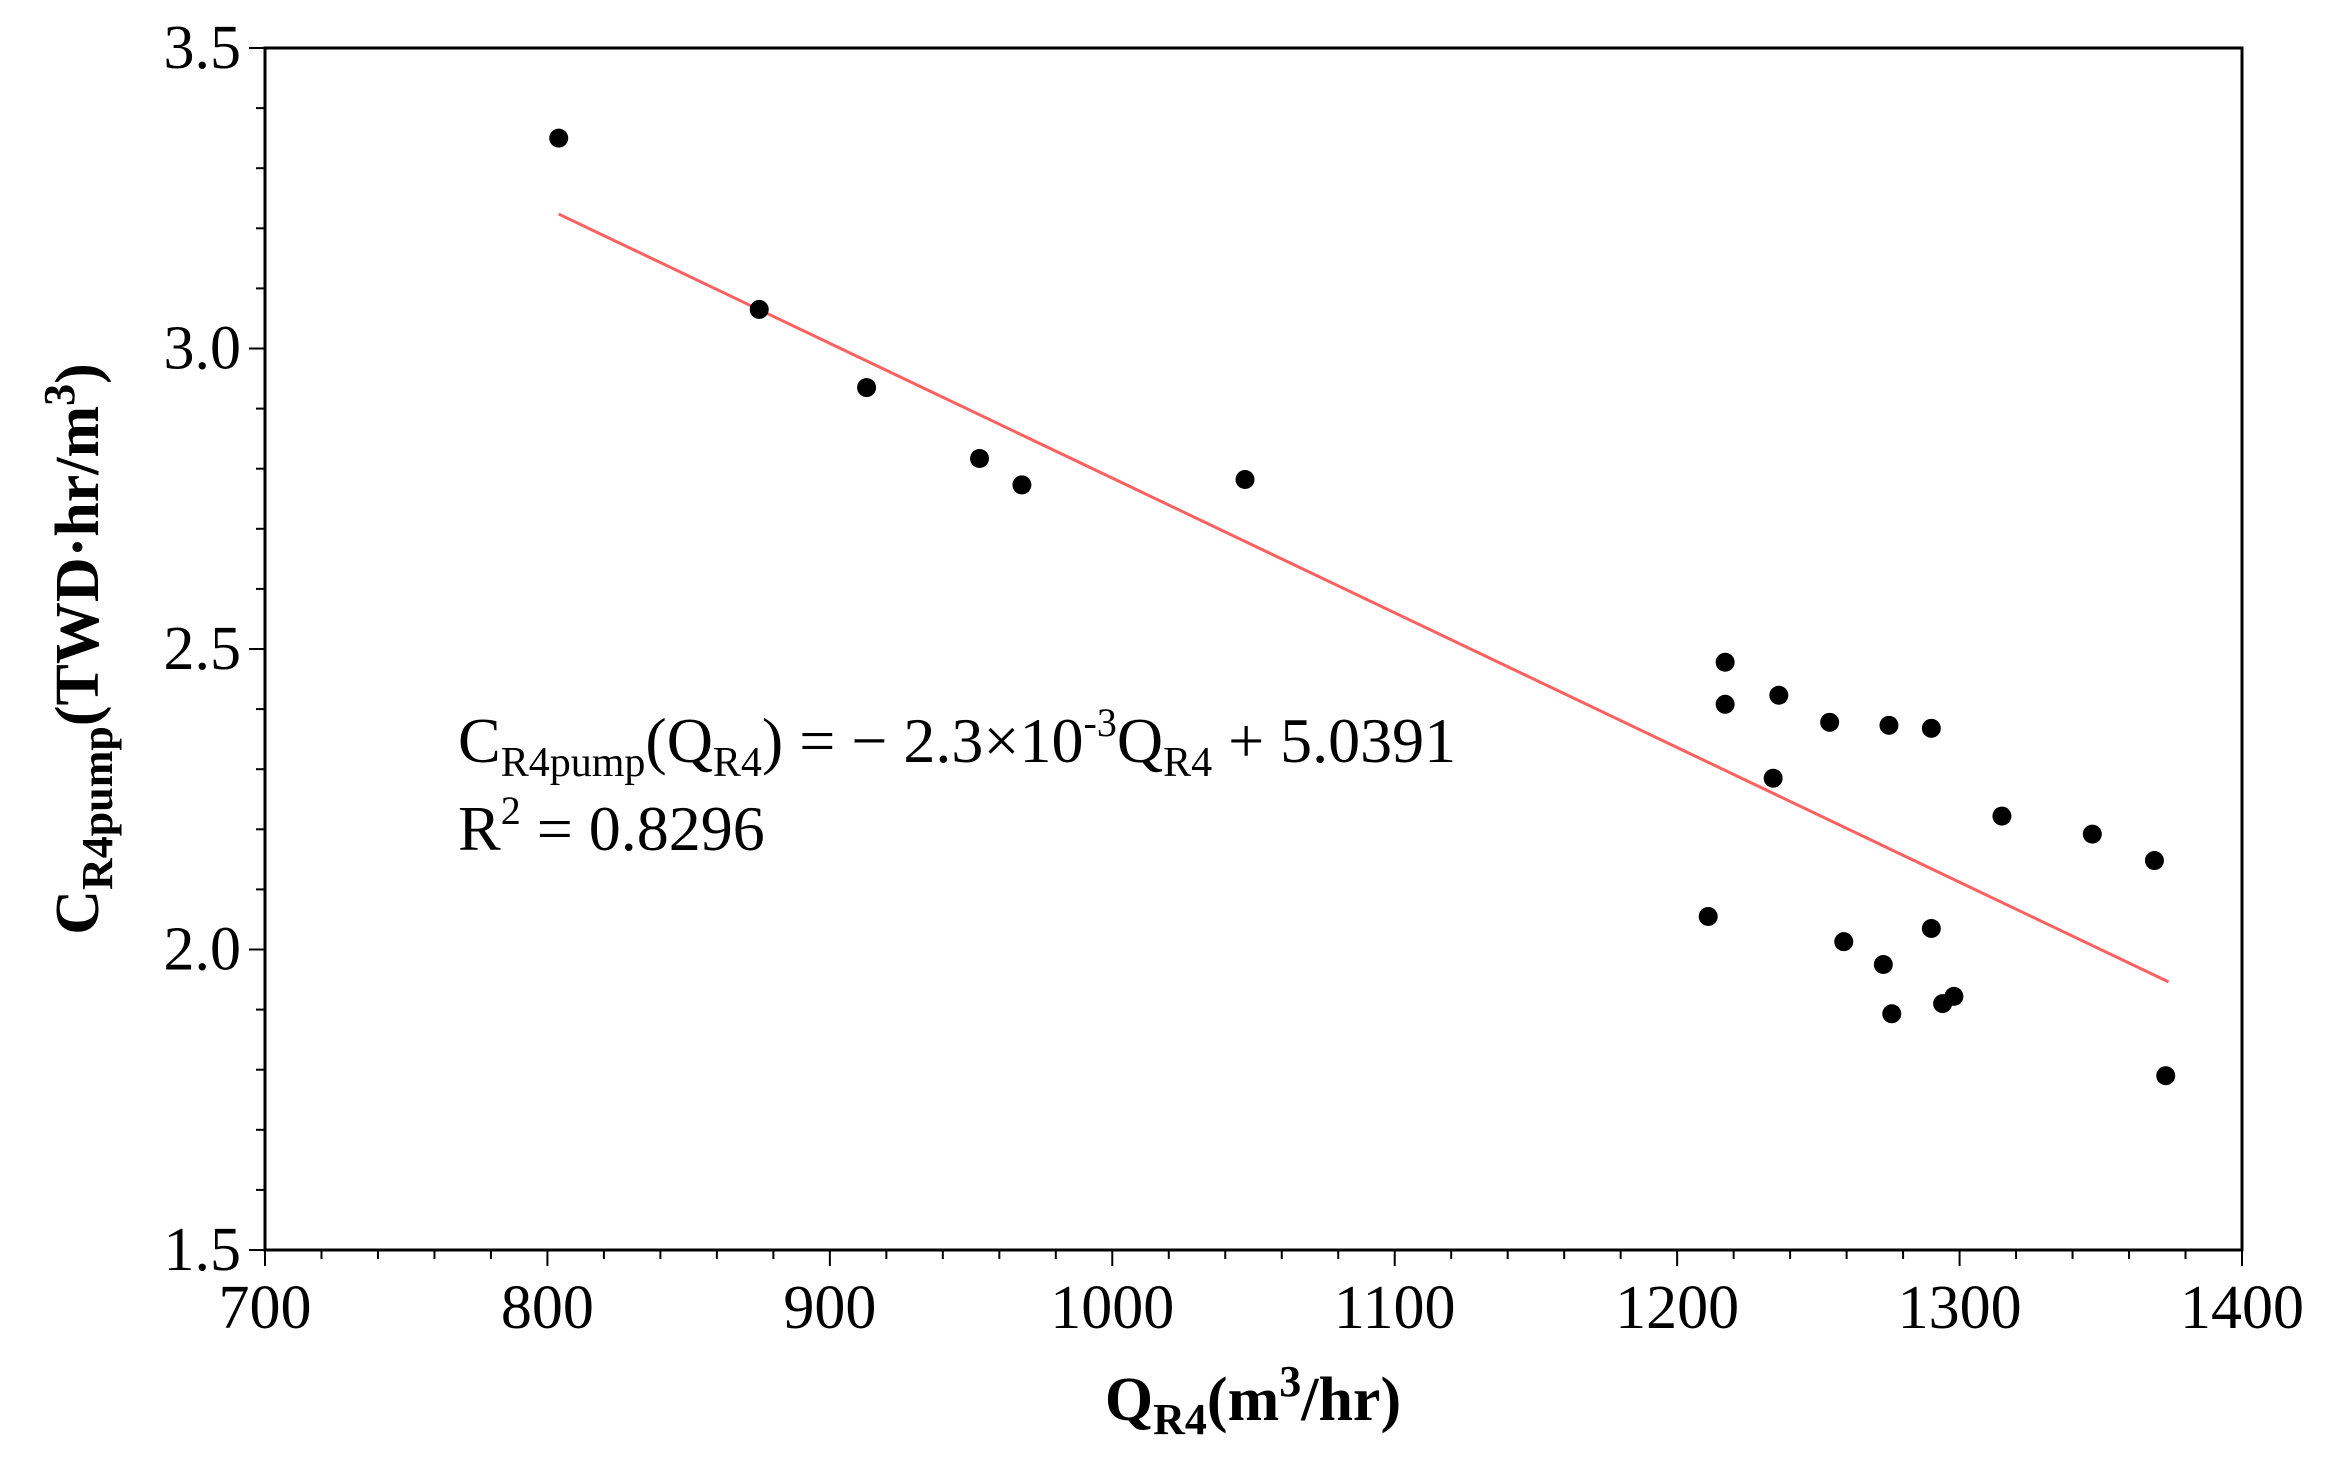  What do you see at coordinates (203, 950) in the screenshot?
I see `y-tick-label: 2.0` at bounding box center [203, 950].